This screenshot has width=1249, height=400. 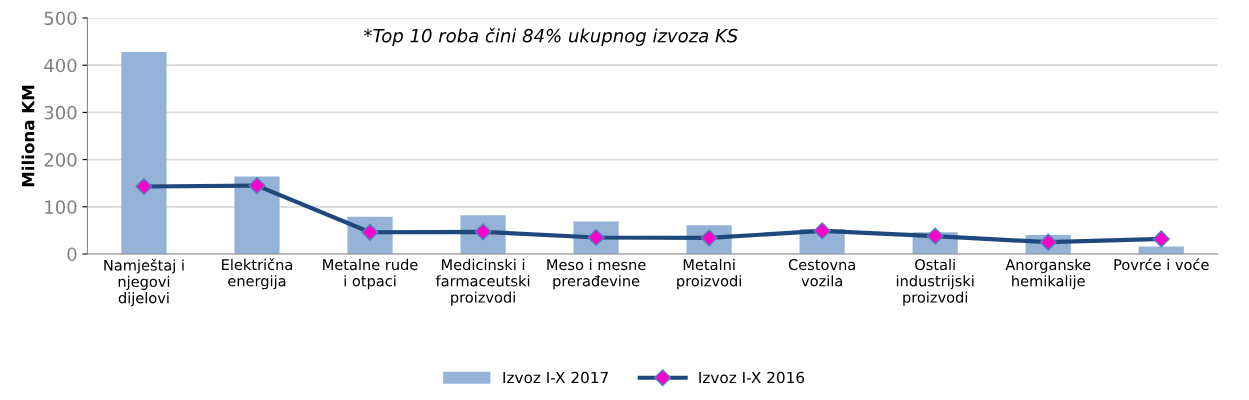 I want to click on x-tick-label: Medicinski i farmaceutski proizvodi, so click(x=482, y=282).